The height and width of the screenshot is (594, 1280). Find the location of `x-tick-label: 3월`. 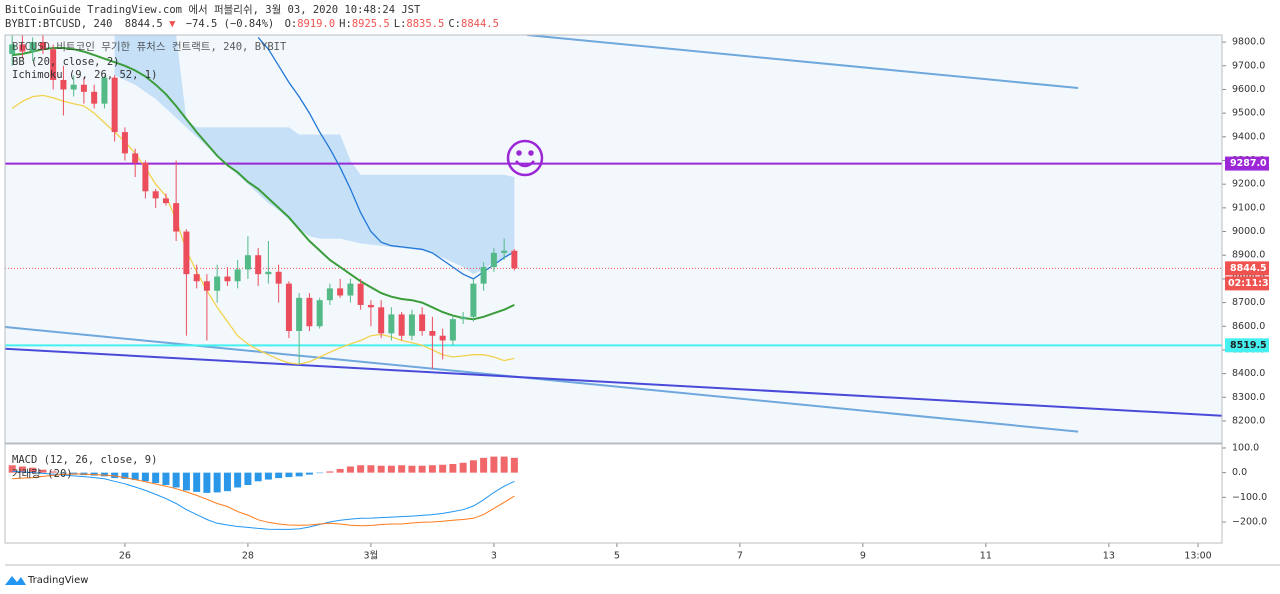

x-tick-label: 3월 is located at coordinates (371, 556).